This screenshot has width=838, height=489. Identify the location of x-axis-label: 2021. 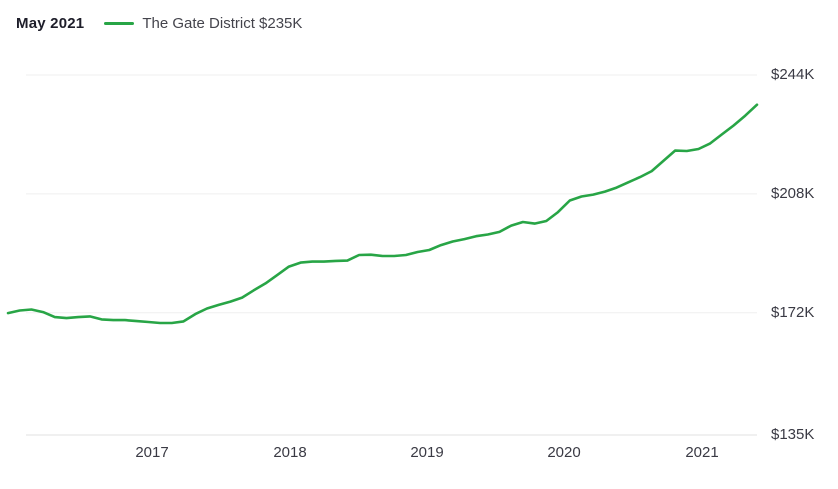
(702, 452).